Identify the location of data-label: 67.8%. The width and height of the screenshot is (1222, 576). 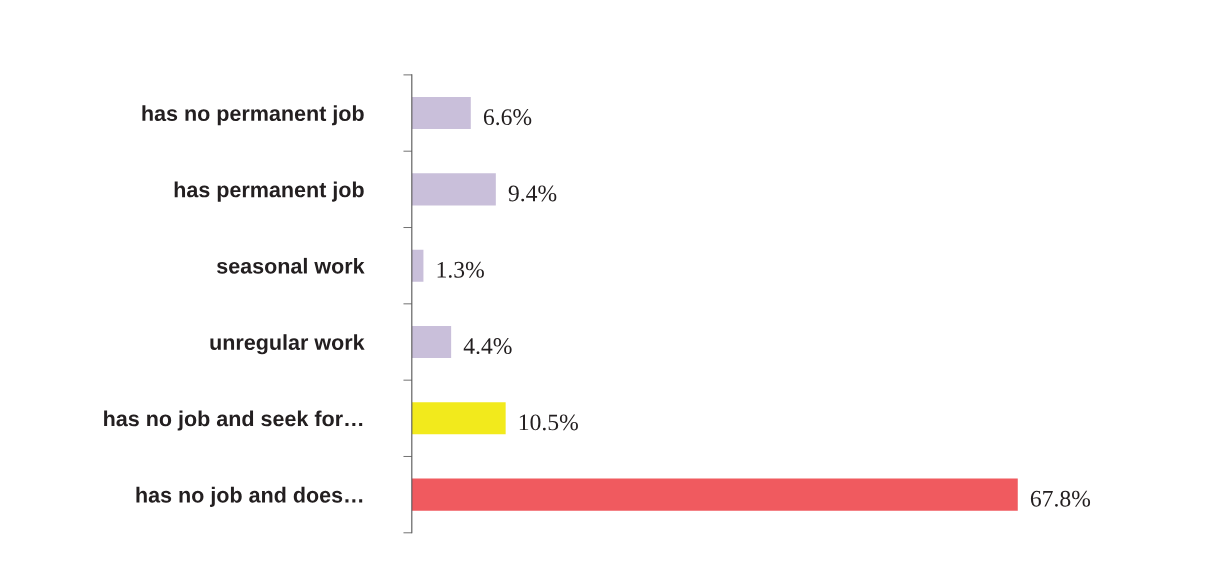
(1060, 498).